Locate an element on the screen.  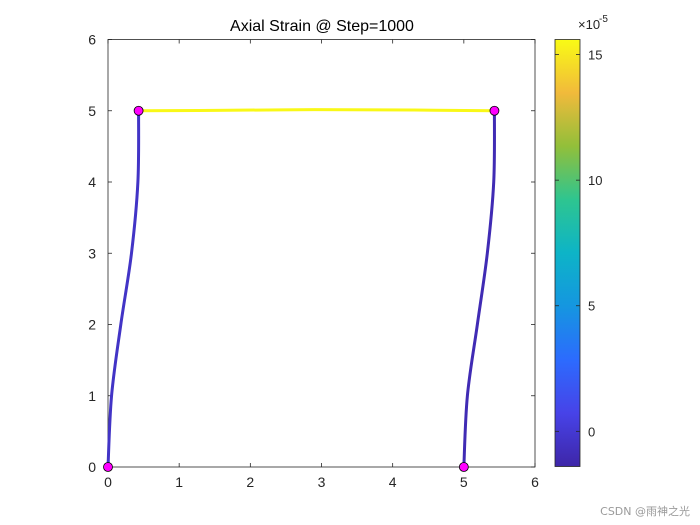
colorbar-exponent: -5 is located at coordinates (603, 19).